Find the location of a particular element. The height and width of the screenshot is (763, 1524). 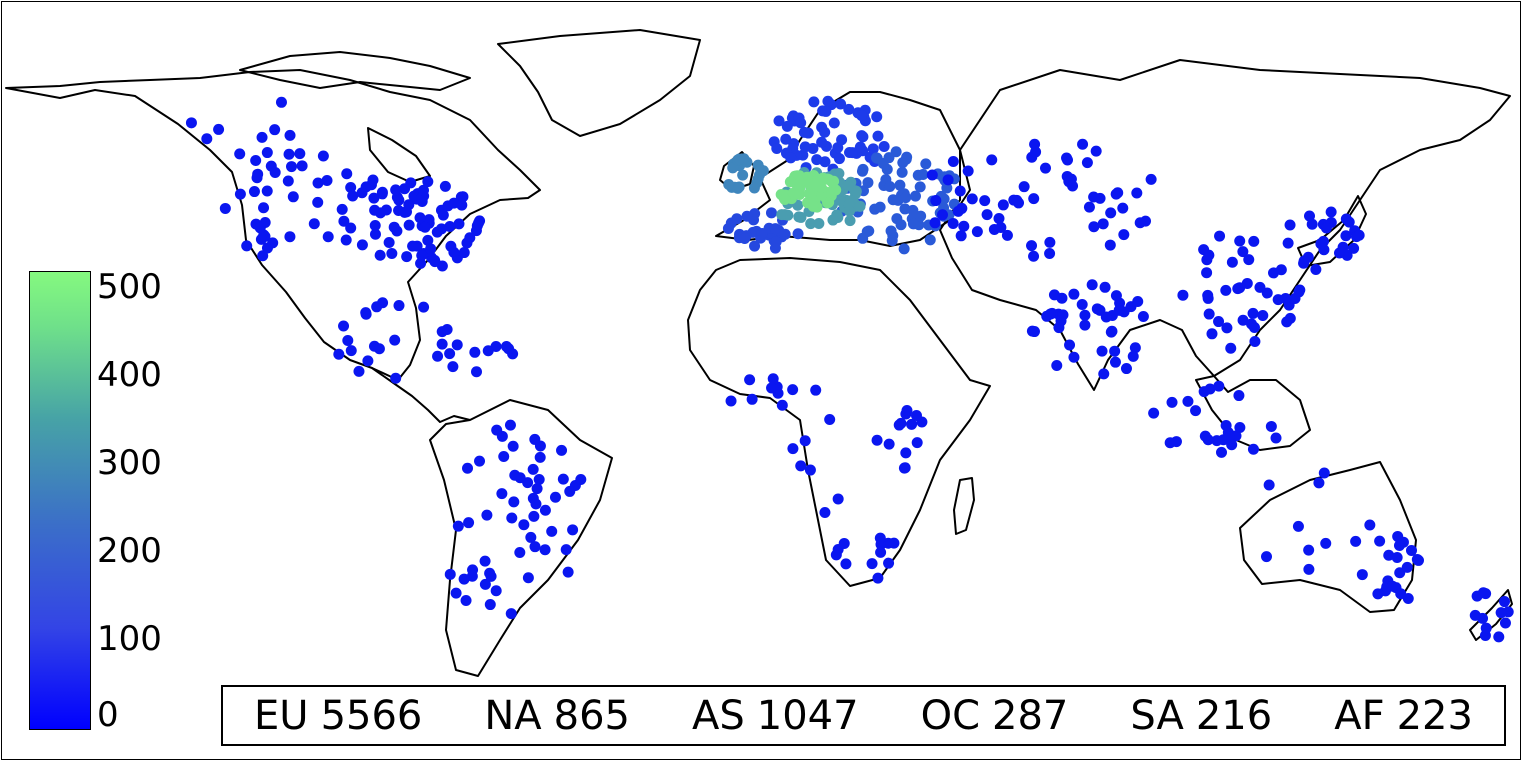

station-dot-caribbean is located at coordinates (506, 347).